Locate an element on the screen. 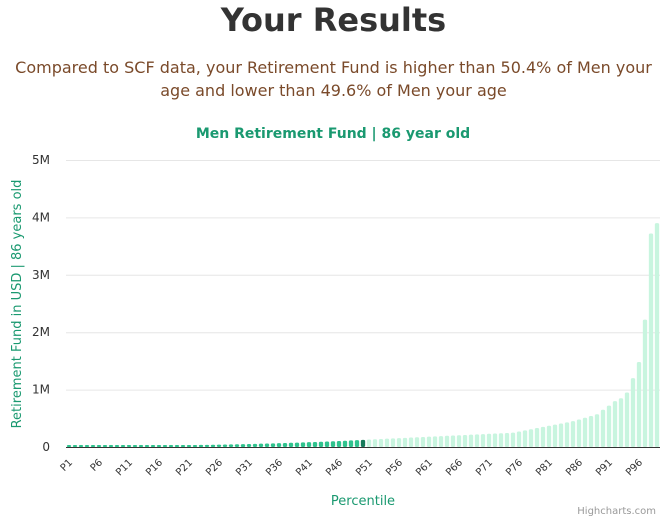  bar-p7 is located at coordinates (105, 446).